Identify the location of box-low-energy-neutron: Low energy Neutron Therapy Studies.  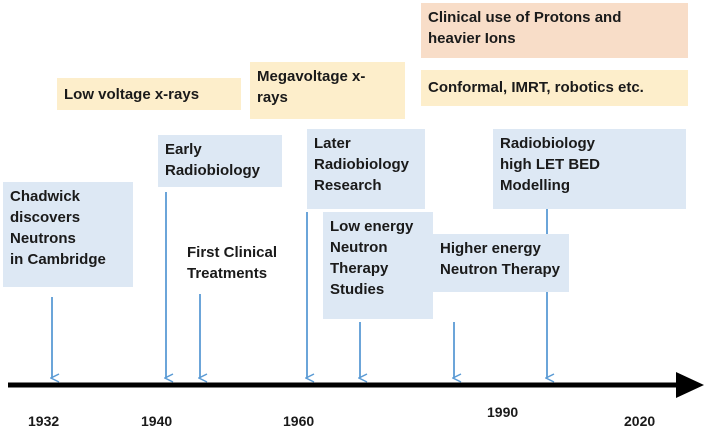
(378, 265).